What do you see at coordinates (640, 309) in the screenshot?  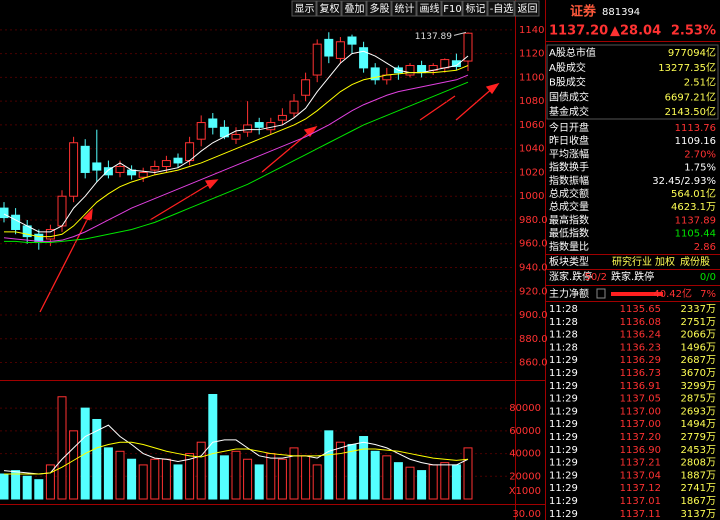 I see `tick-price: 1135.65` at bounding box center [640, 309].